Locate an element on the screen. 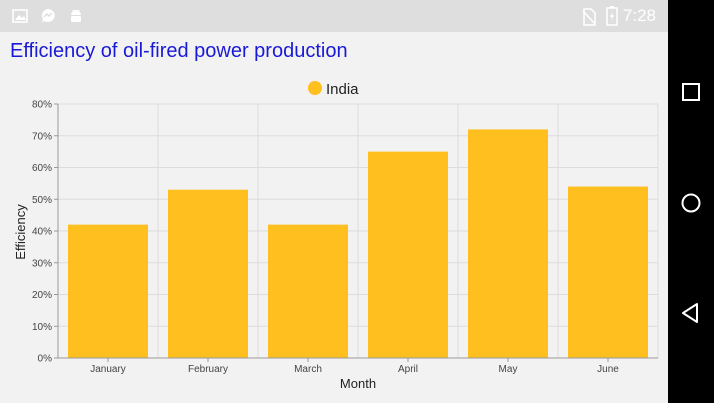 The image size is (714, 403). y-tick-label: 30% is located at coordinates (42, 263).